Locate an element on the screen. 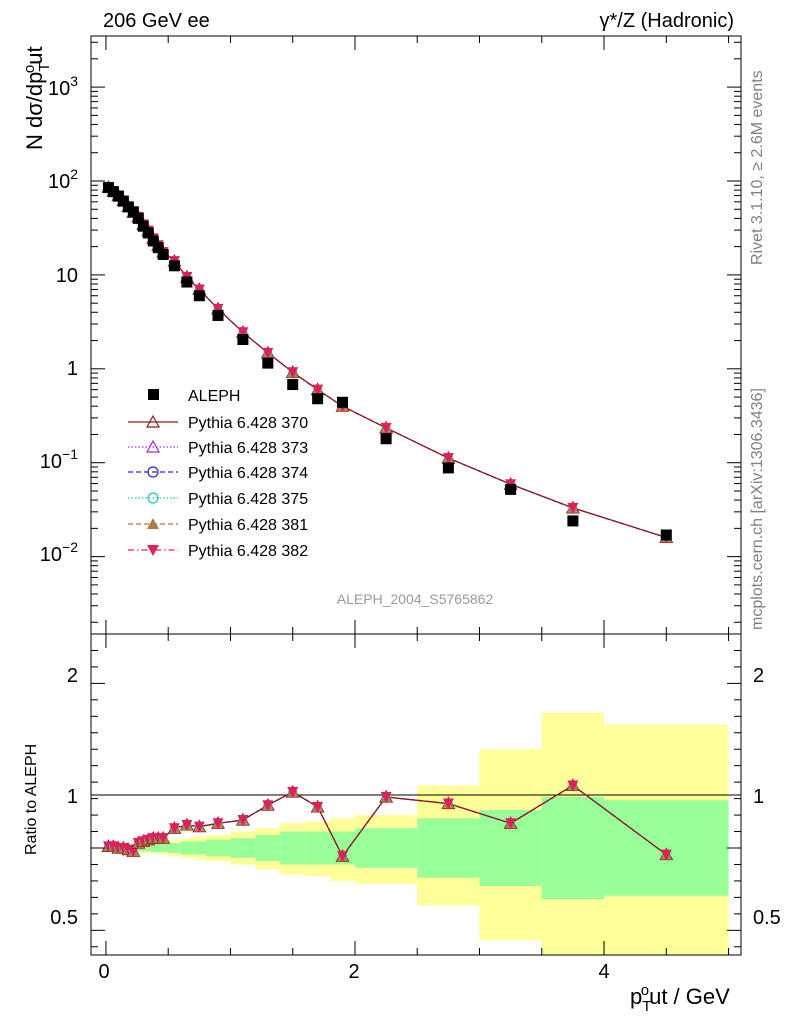 Image resolution: width=786 pixels, height=1024 pixels. x-axis-label: pTout / GeV is located at coordinates (680, 998).